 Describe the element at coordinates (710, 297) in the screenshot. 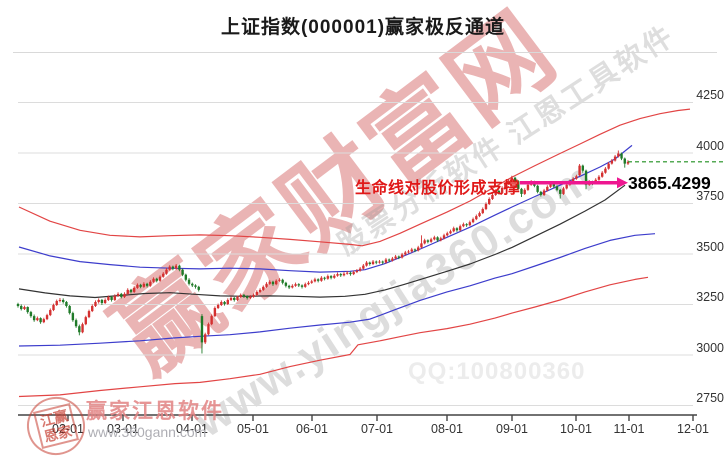

I see `y-axis-label: 3250` at that location.